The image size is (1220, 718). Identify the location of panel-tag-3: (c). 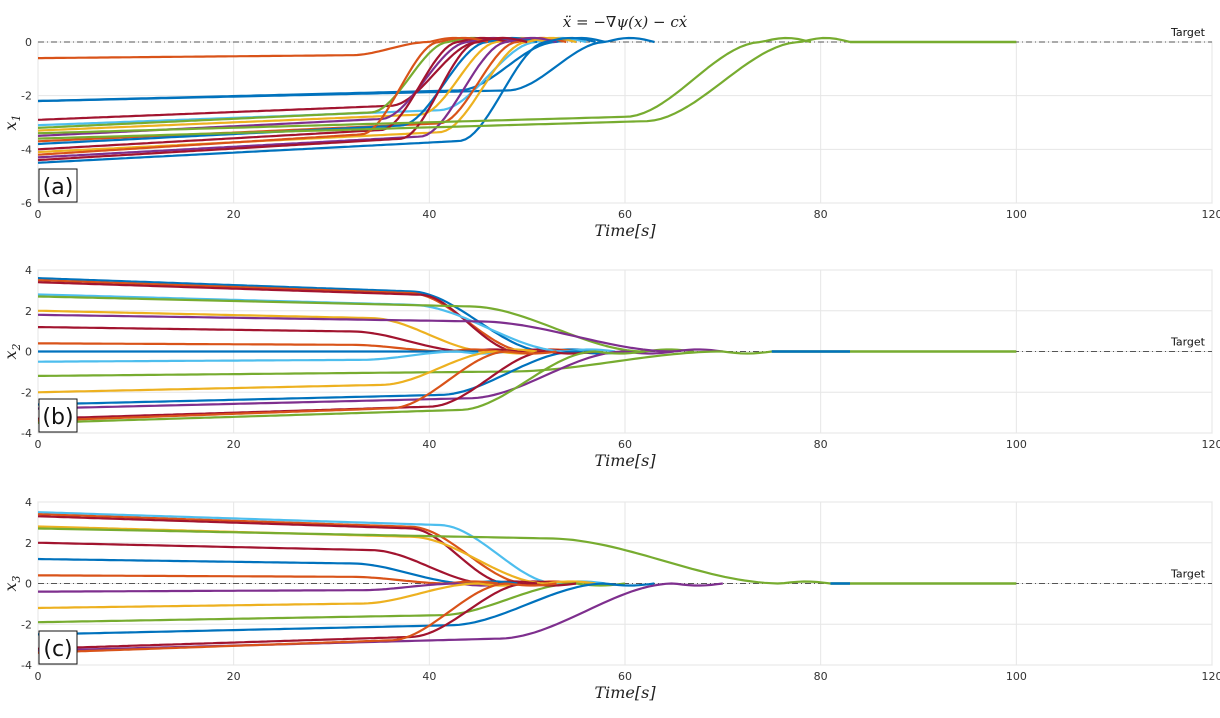
(57, 649).